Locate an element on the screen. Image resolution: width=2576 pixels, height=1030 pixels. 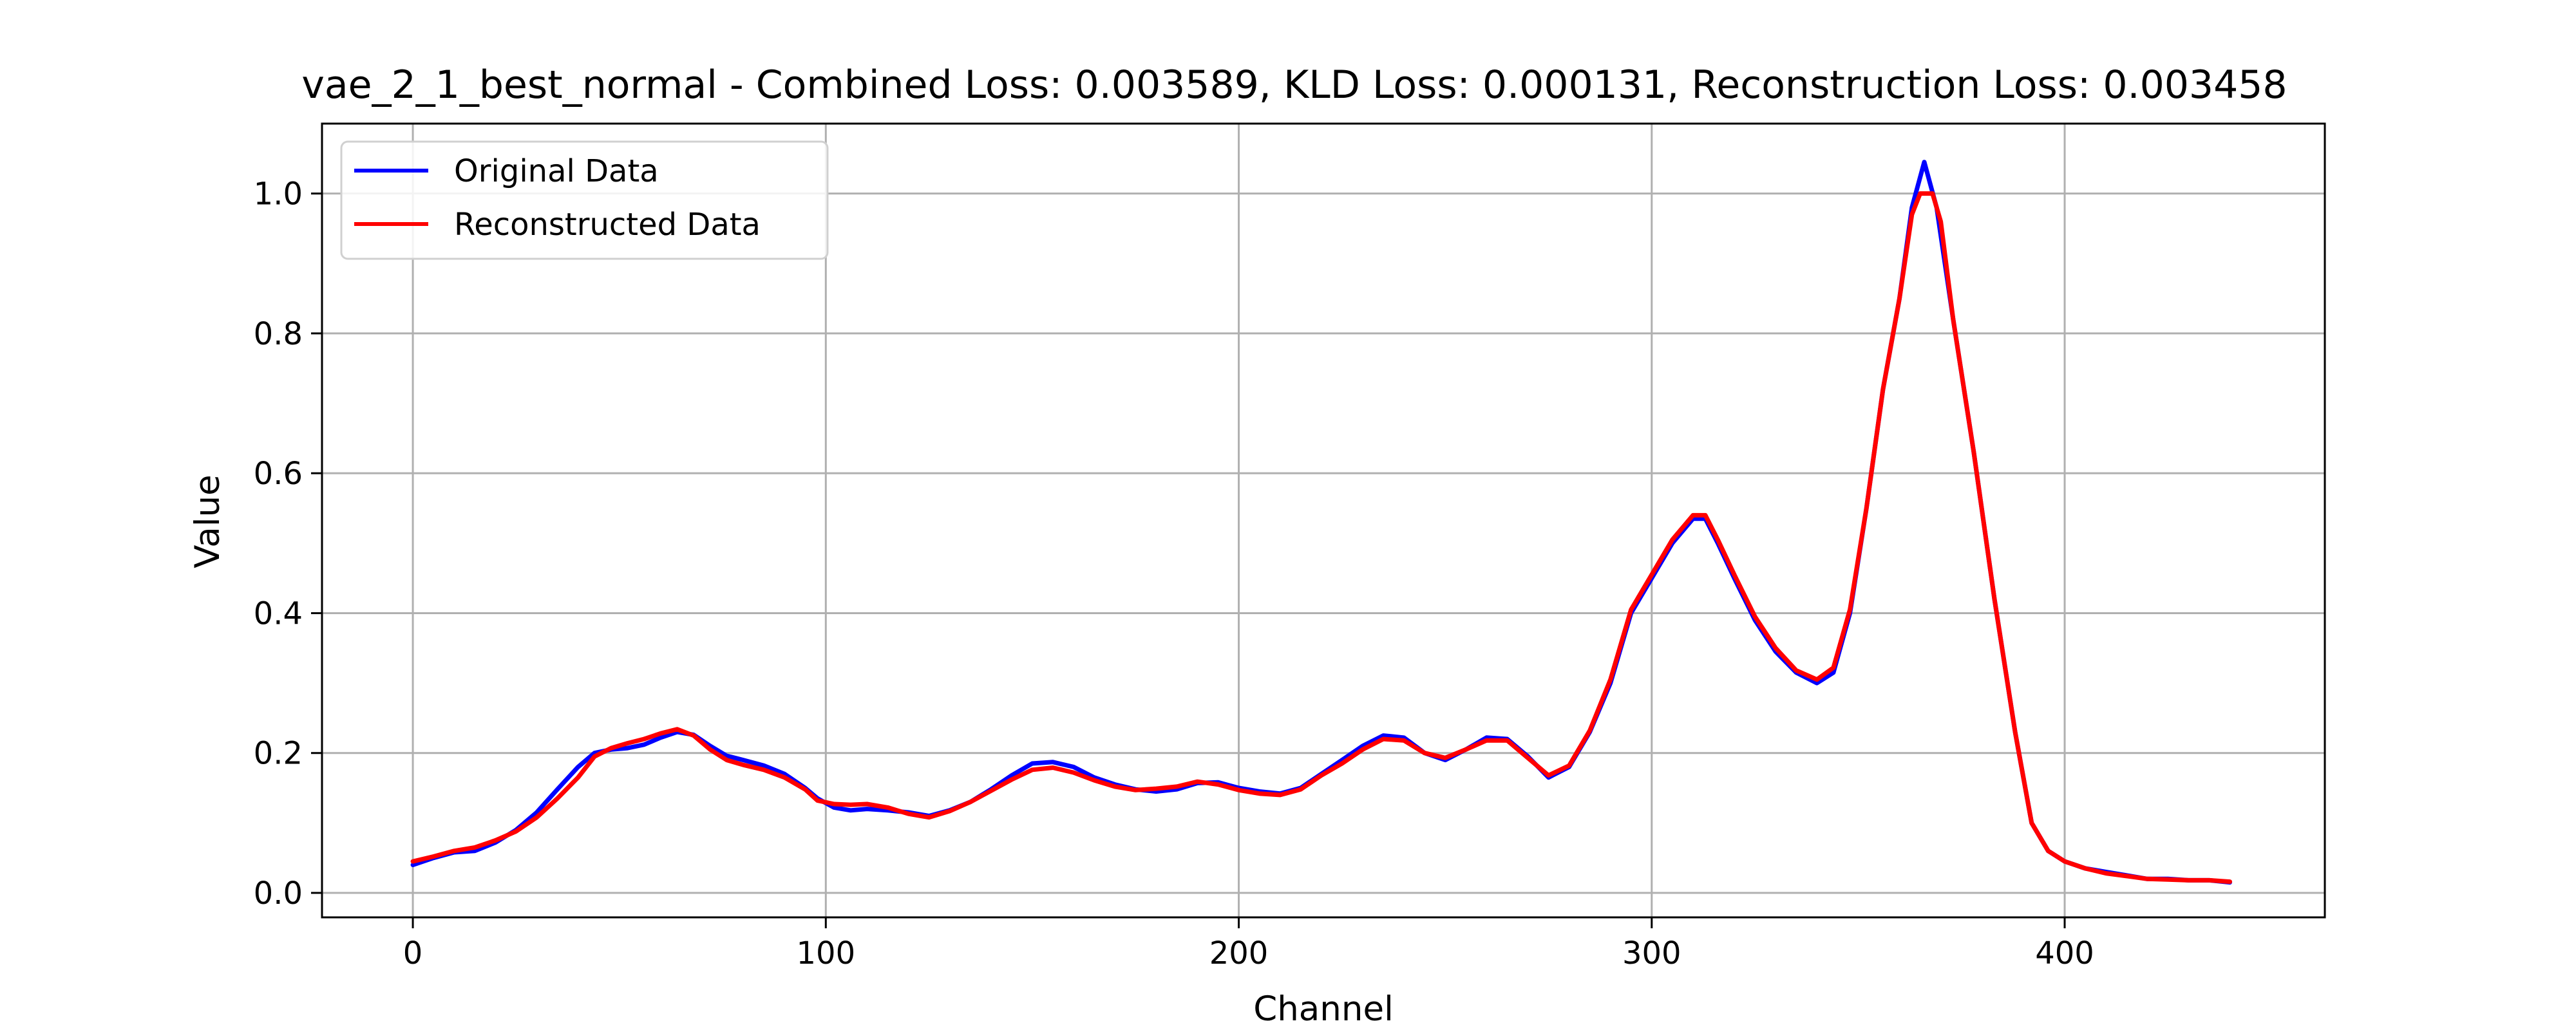
y-axis: 0.0 0.2 0.4 0.6 0.8 1.0 is located at coordinates (288, 544).